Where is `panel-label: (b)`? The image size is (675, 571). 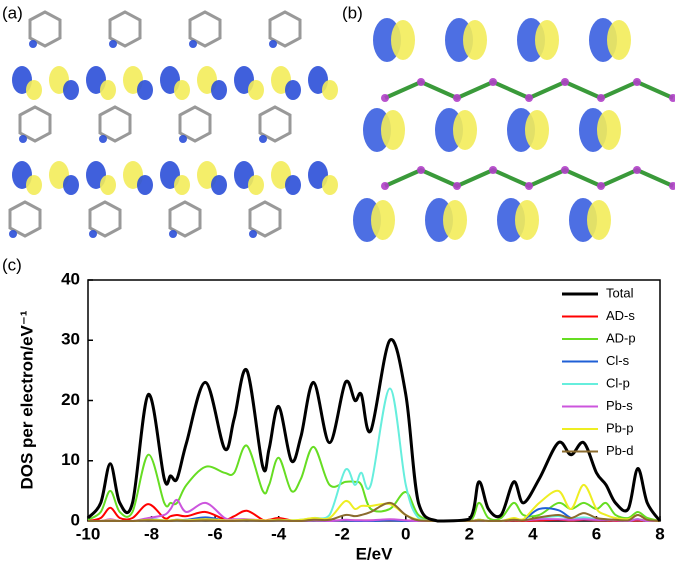
panel-label: (b) is located at coordinates (352, 12).